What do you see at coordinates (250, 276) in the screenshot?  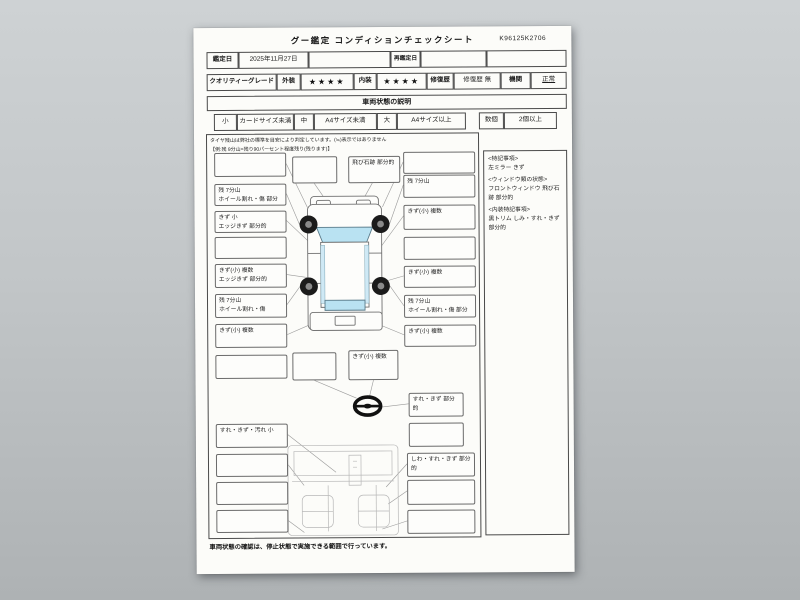 I see `annotation-left-rear-edge: きず(小) 複数 エッジきず 部分的` at bounding box center [250, 276].